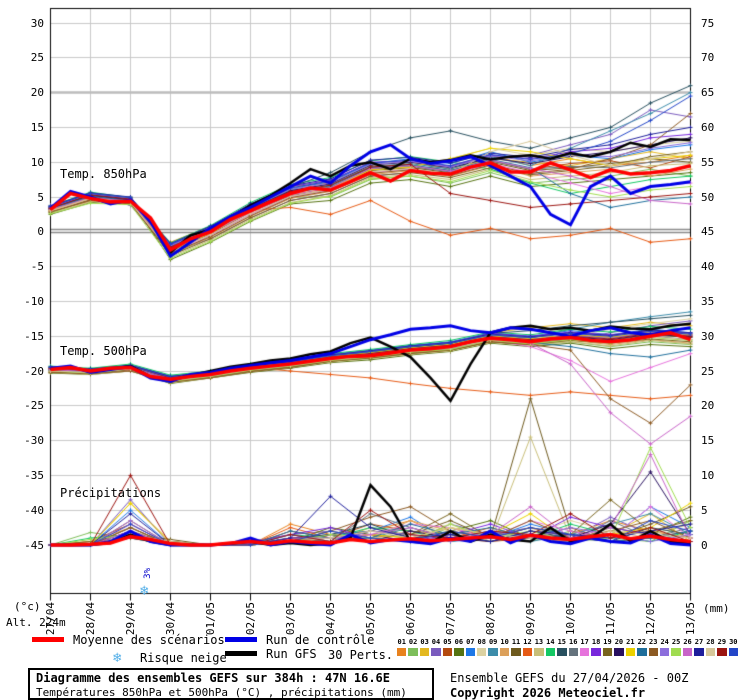 The image size is (740, 700). I want to click on y-tick-left: -35, so click(34, 475).